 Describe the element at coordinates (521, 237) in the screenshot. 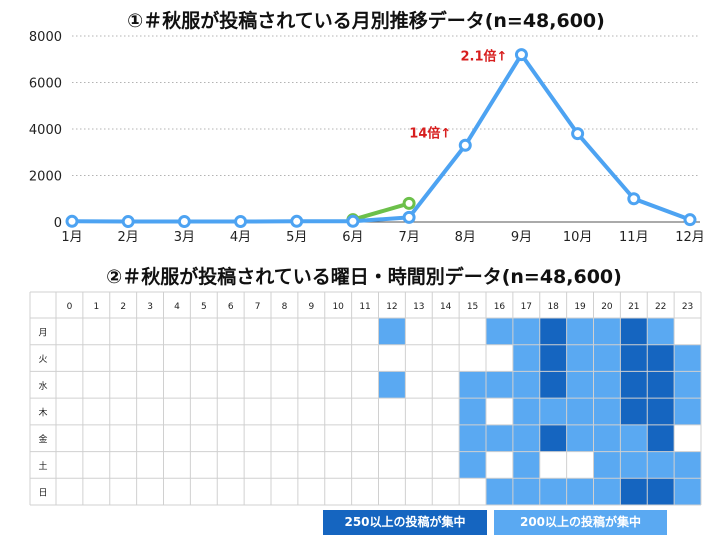

I see `x-tick-label: 9月` at that location.